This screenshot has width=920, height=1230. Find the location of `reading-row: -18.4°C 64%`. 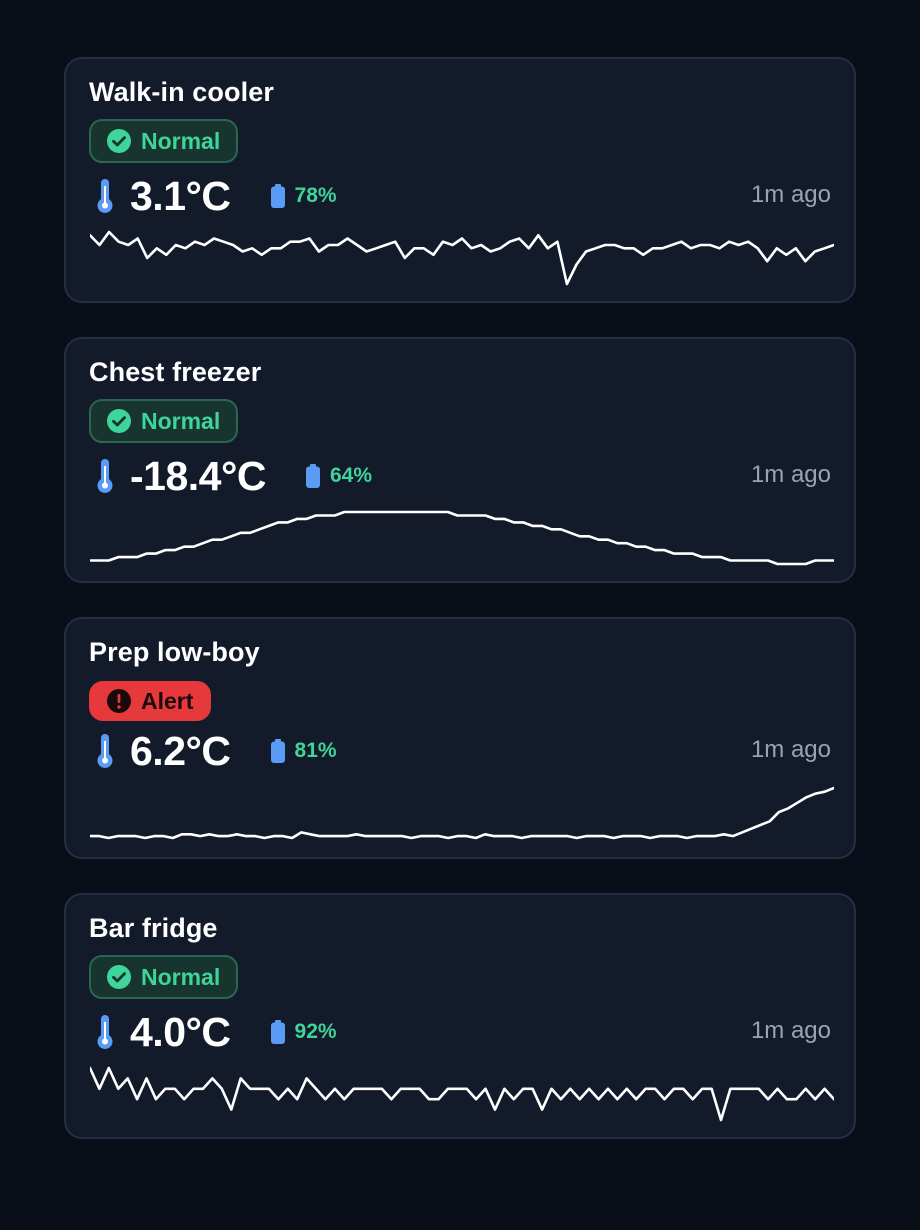

reading-row: -18.4°C 64% is located at coordinates (232, 476).